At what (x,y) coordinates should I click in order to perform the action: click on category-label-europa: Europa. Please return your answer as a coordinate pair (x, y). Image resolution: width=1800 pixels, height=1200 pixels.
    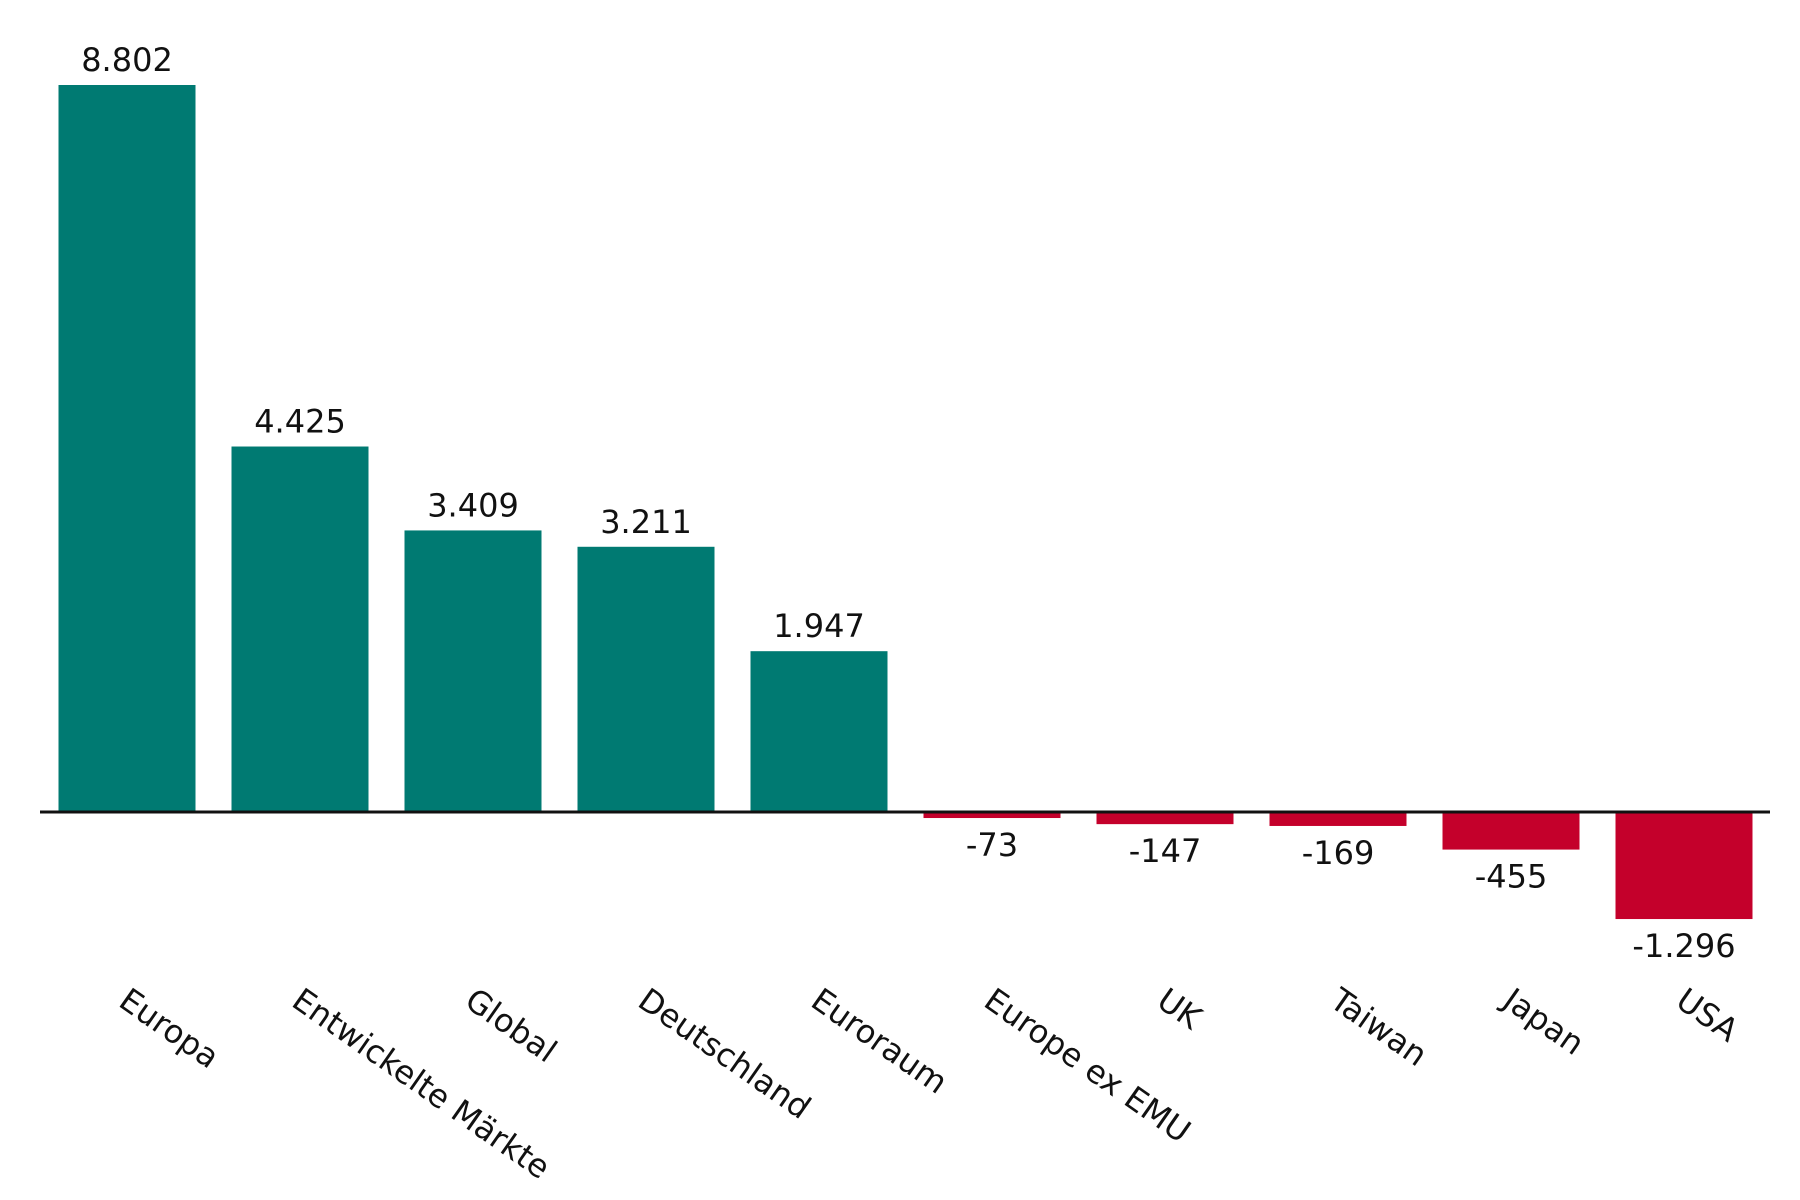
    Looking at the image, I should click on (169, 1028).